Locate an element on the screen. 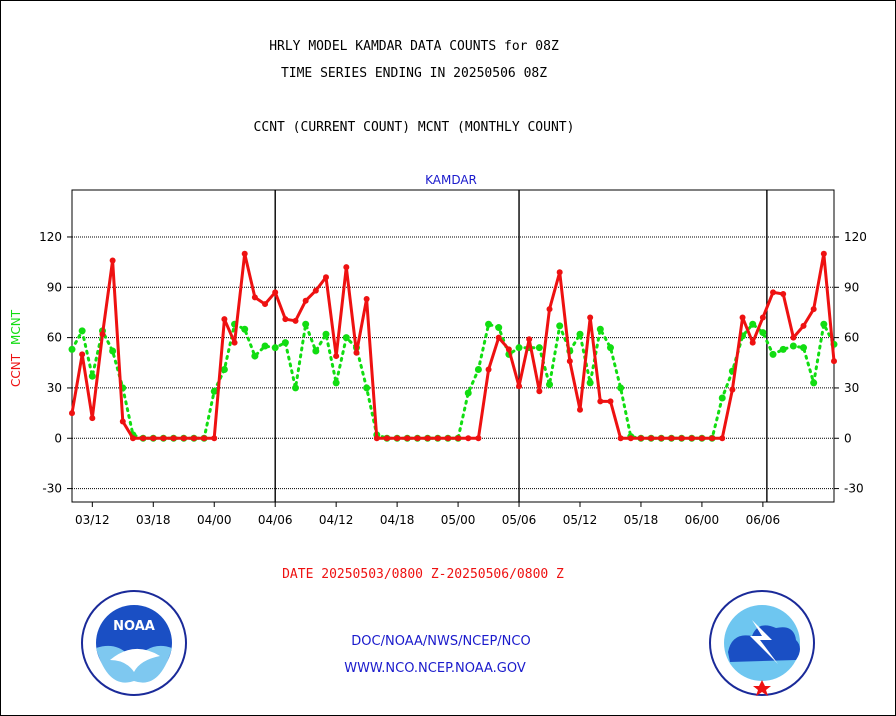  y-axis-left: -30 0 30 60 90 120 is located at coordinates (55, 363).